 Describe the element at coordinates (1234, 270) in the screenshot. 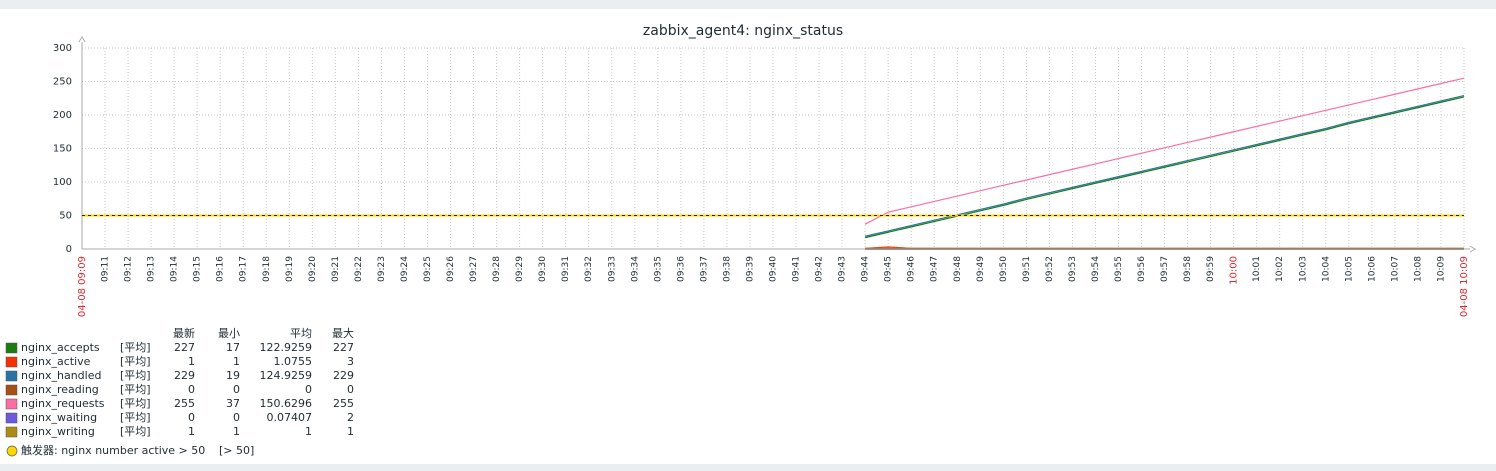

I see `x-tick-label: 10:00` at that location.